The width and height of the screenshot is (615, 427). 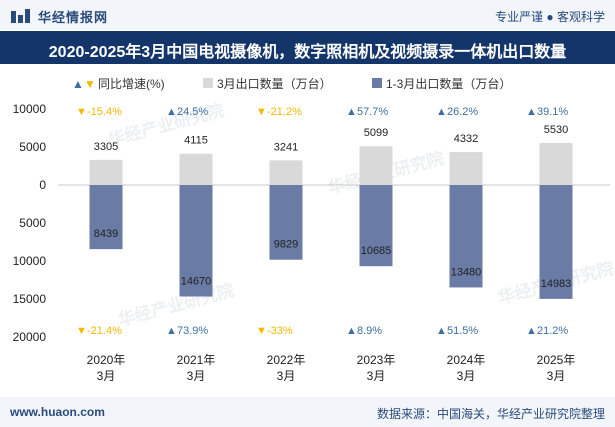 I want to click on legend-cumulative-label: 1-3月出口数量（万台）, so click(x=448, y=83).